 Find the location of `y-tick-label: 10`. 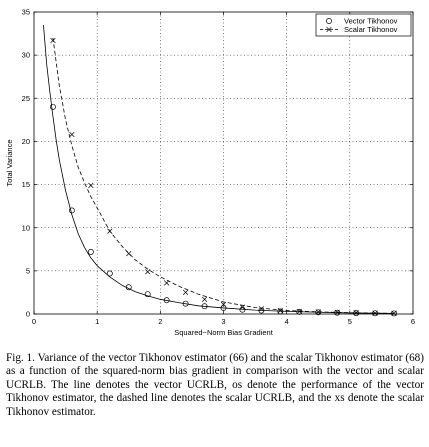

y-tick-label: 10 is located at coordinates (26, 227).